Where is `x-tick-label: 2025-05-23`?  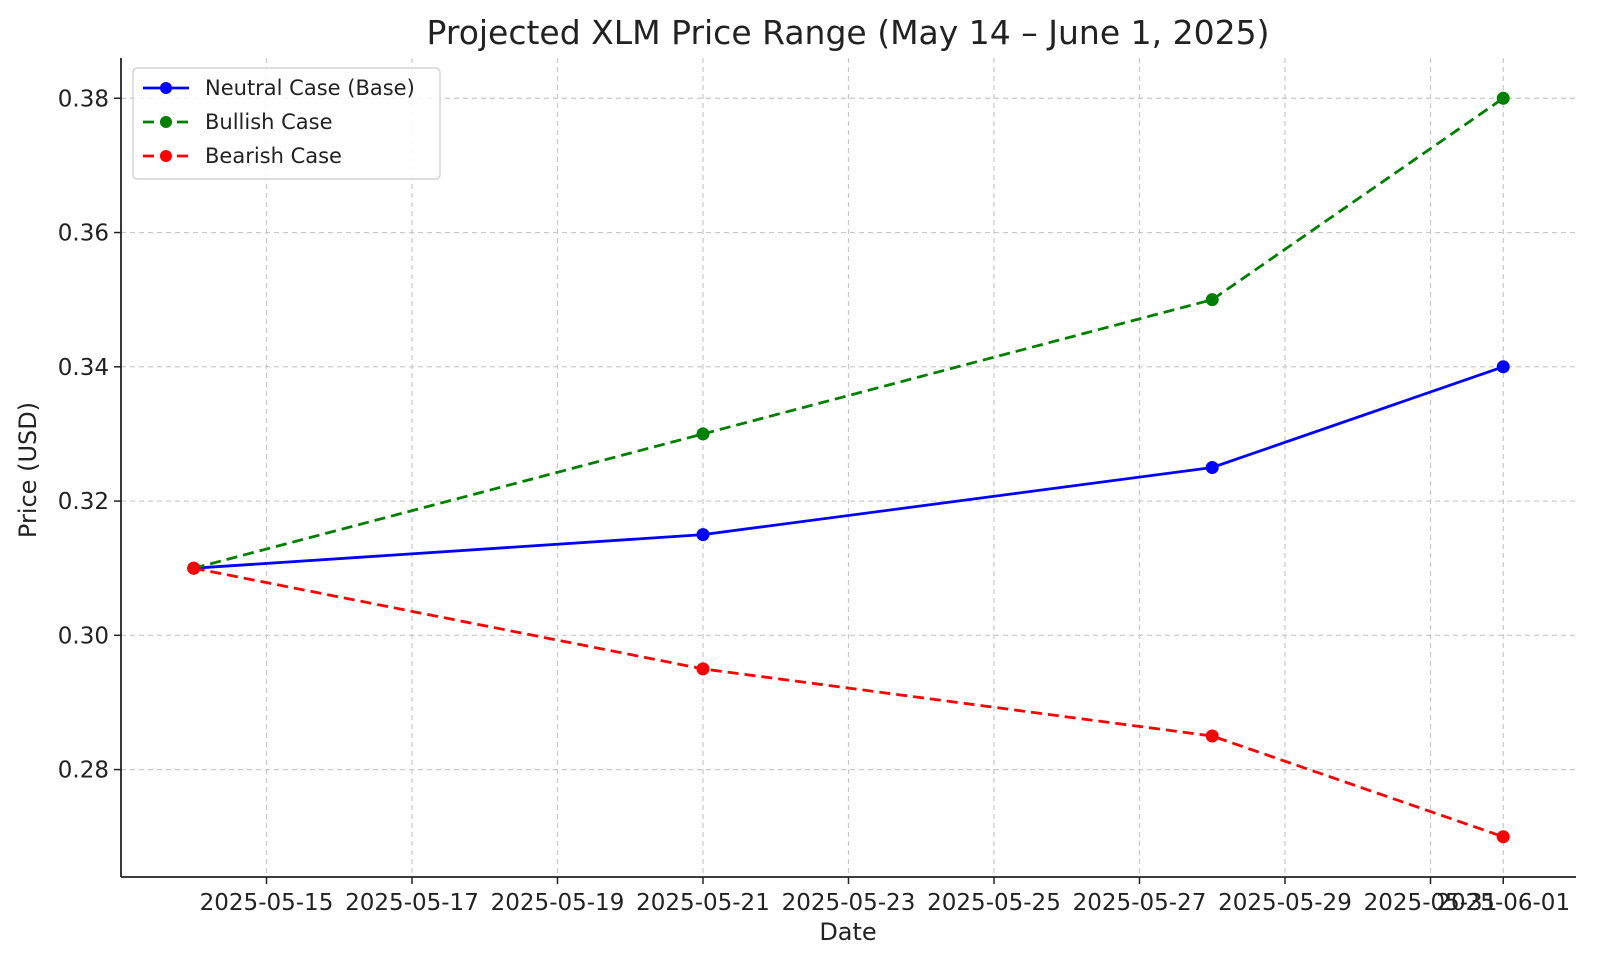
x-tick-label: 2025-05-23 is located at coordinates (849, 903).